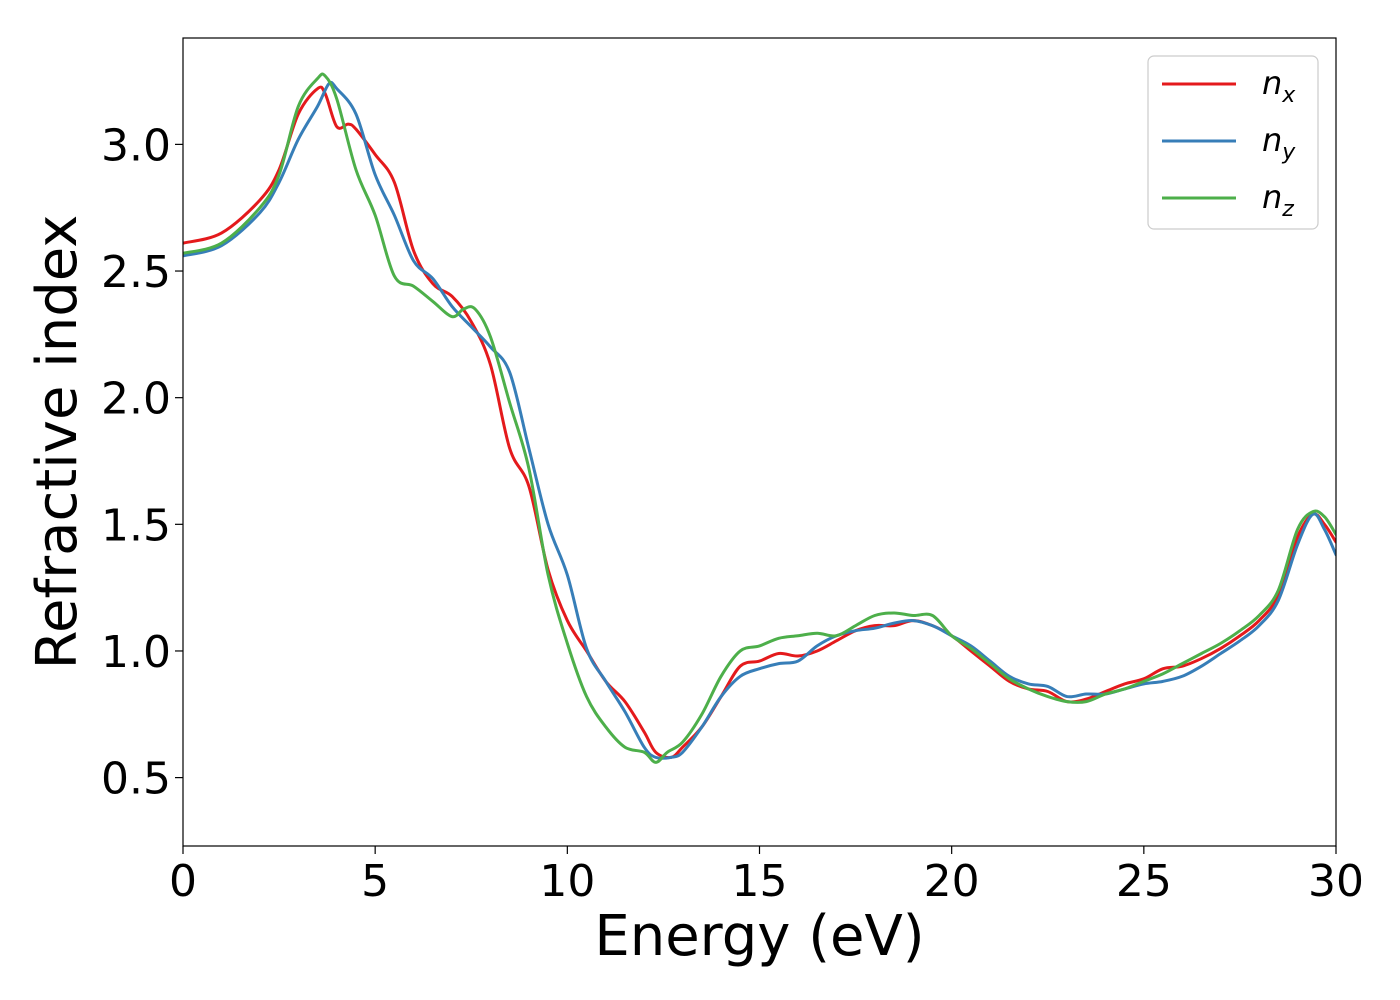  What do you see at coordinates (1233, 142) in the screenshot?
I see `legend: nx ny nz` at bounding box center [1233, 142].